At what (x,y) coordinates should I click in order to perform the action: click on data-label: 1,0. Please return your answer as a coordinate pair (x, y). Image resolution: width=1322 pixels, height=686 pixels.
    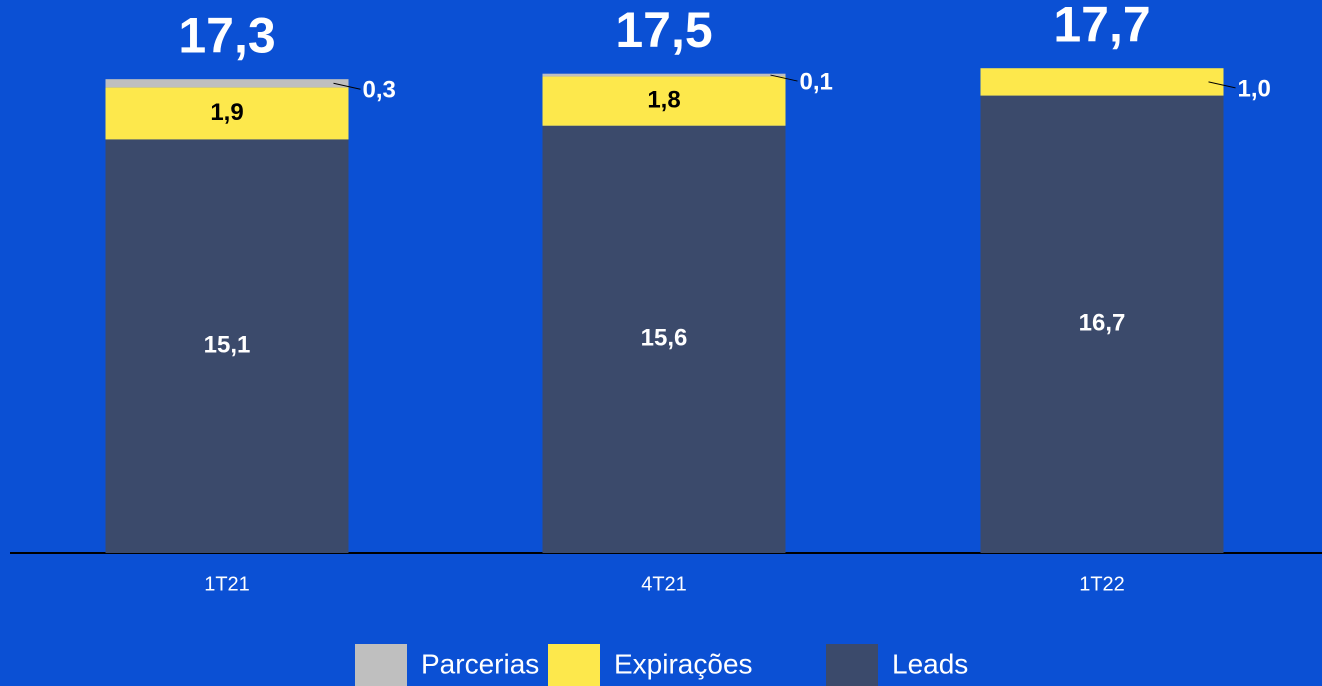
    Looking at the image, I should click on (1254, 88).